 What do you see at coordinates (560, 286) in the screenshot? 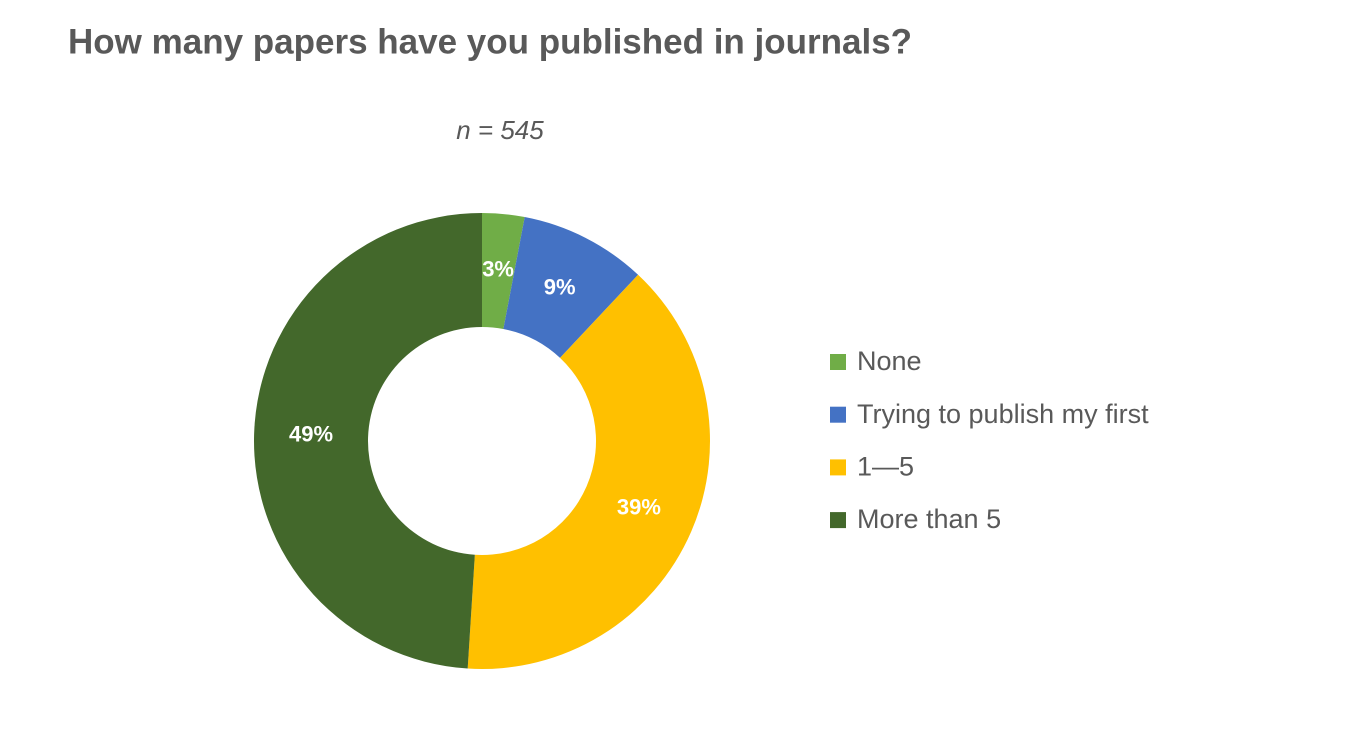
I see `data-label: 9%` at bounding box center [560, 286].